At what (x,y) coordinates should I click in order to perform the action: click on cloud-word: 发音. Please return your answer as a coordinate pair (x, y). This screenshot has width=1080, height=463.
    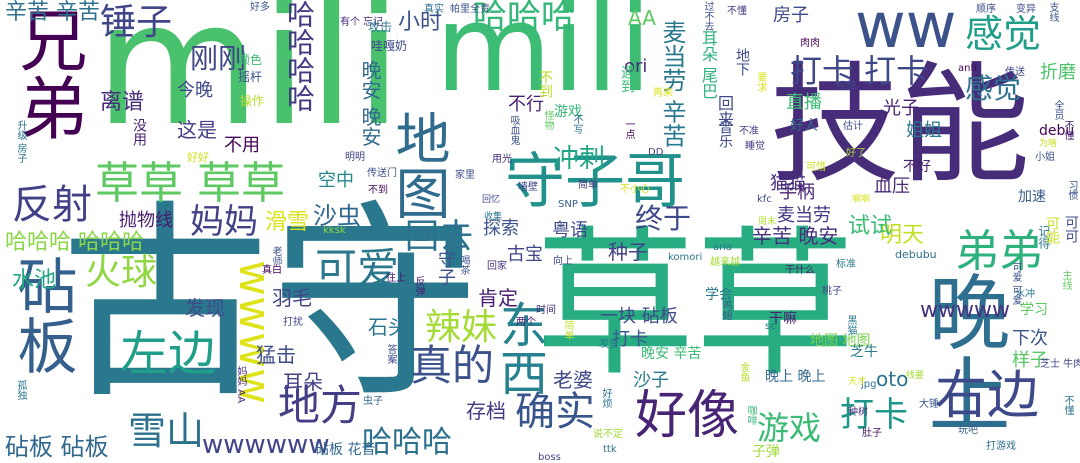
    Looking at the image, I should click on (609, 344).